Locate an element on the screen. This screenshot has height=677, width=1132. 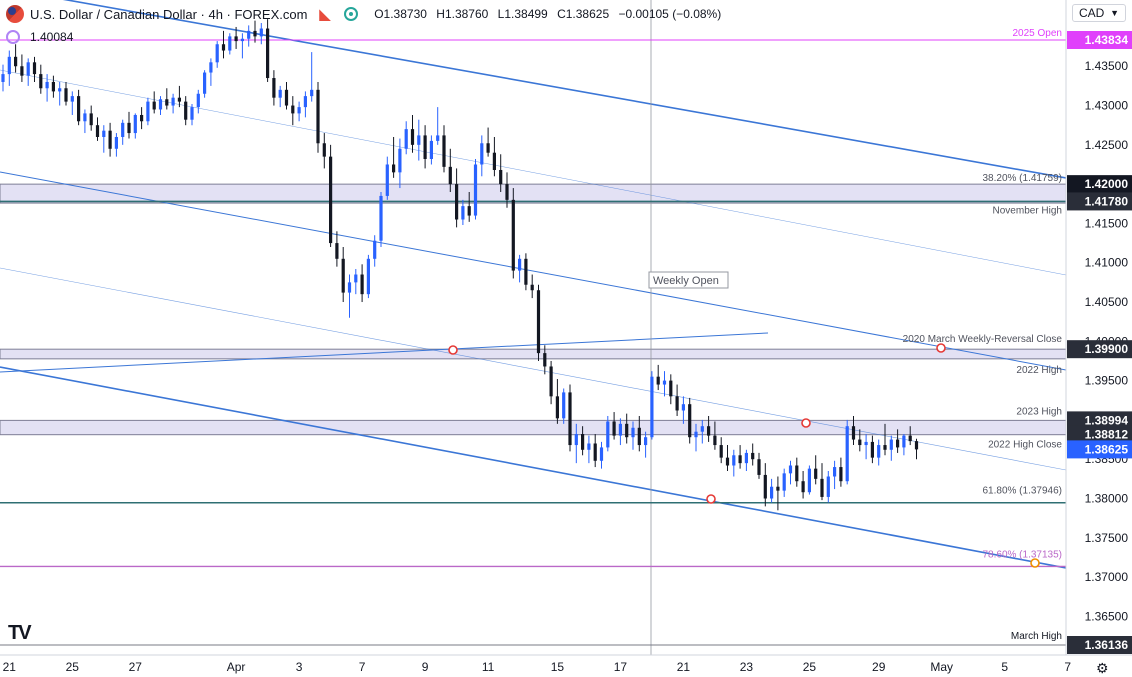
market-status-icon is located at coordinates (351, 14).